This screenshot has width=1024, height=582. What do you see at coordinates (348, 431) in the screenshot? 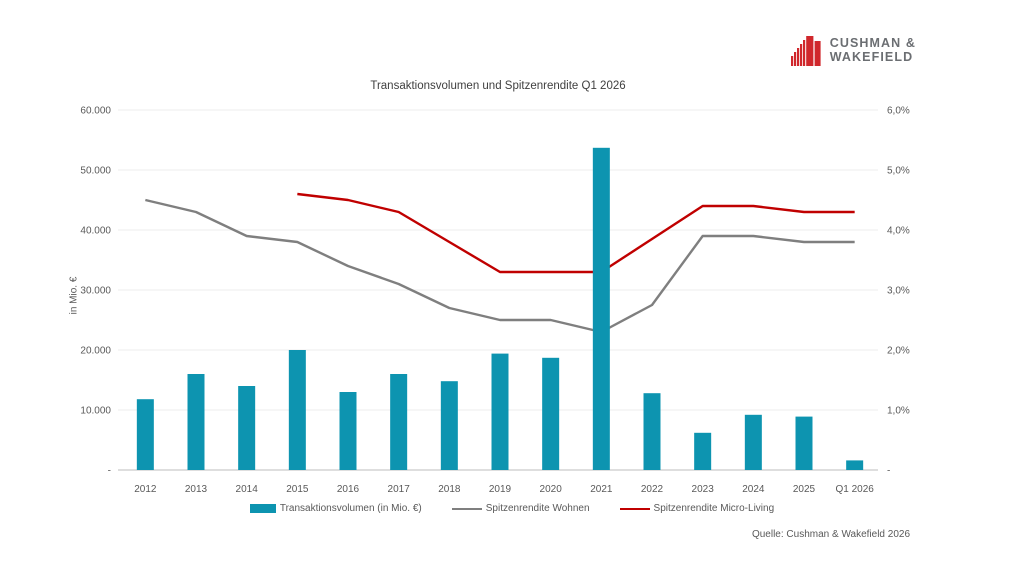
I see `bar-2016` at bounding box center [348, 431].